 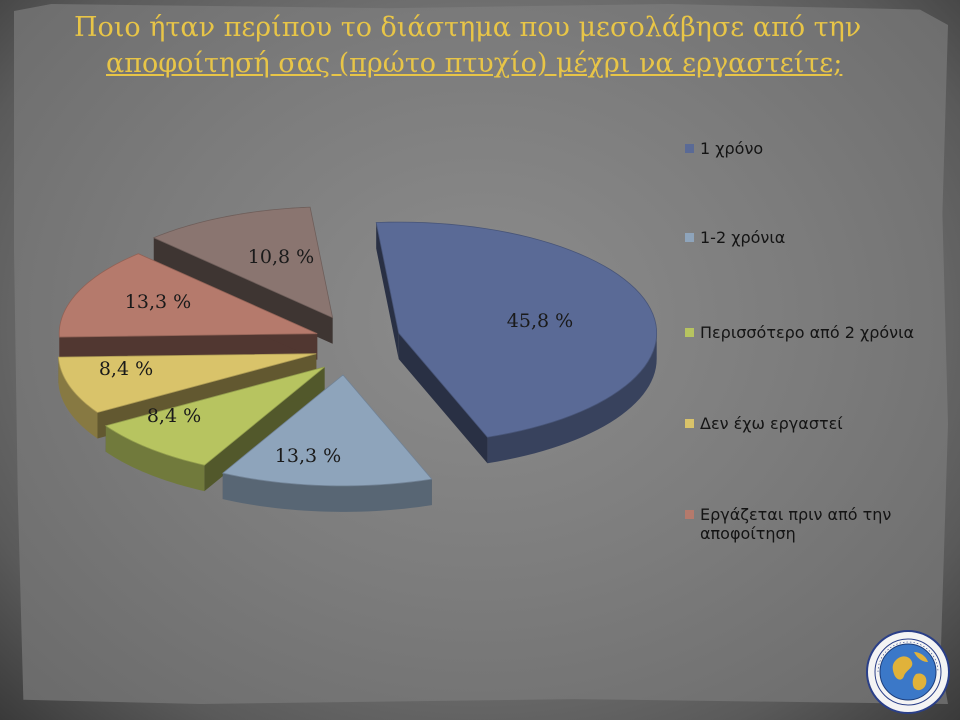 What do you see at coordinates (908, 672) in the screenshot?
I see `globe-seal-icon` at bounding box center [908, 672].